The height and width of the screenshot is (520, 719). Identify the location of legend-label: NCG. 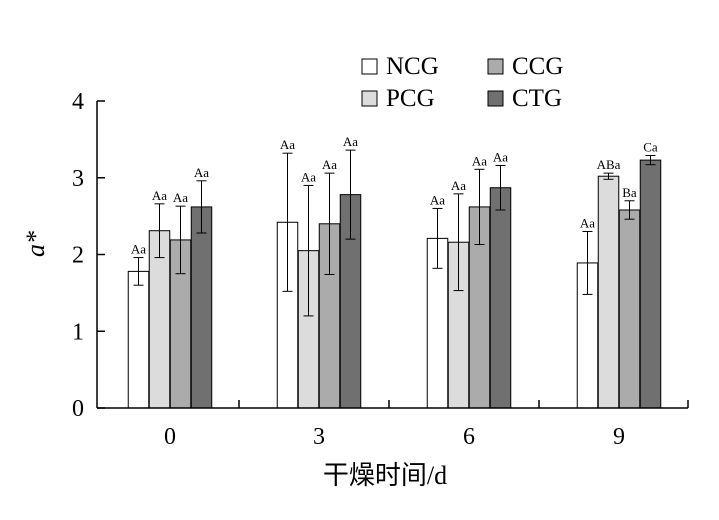
(412, 66).